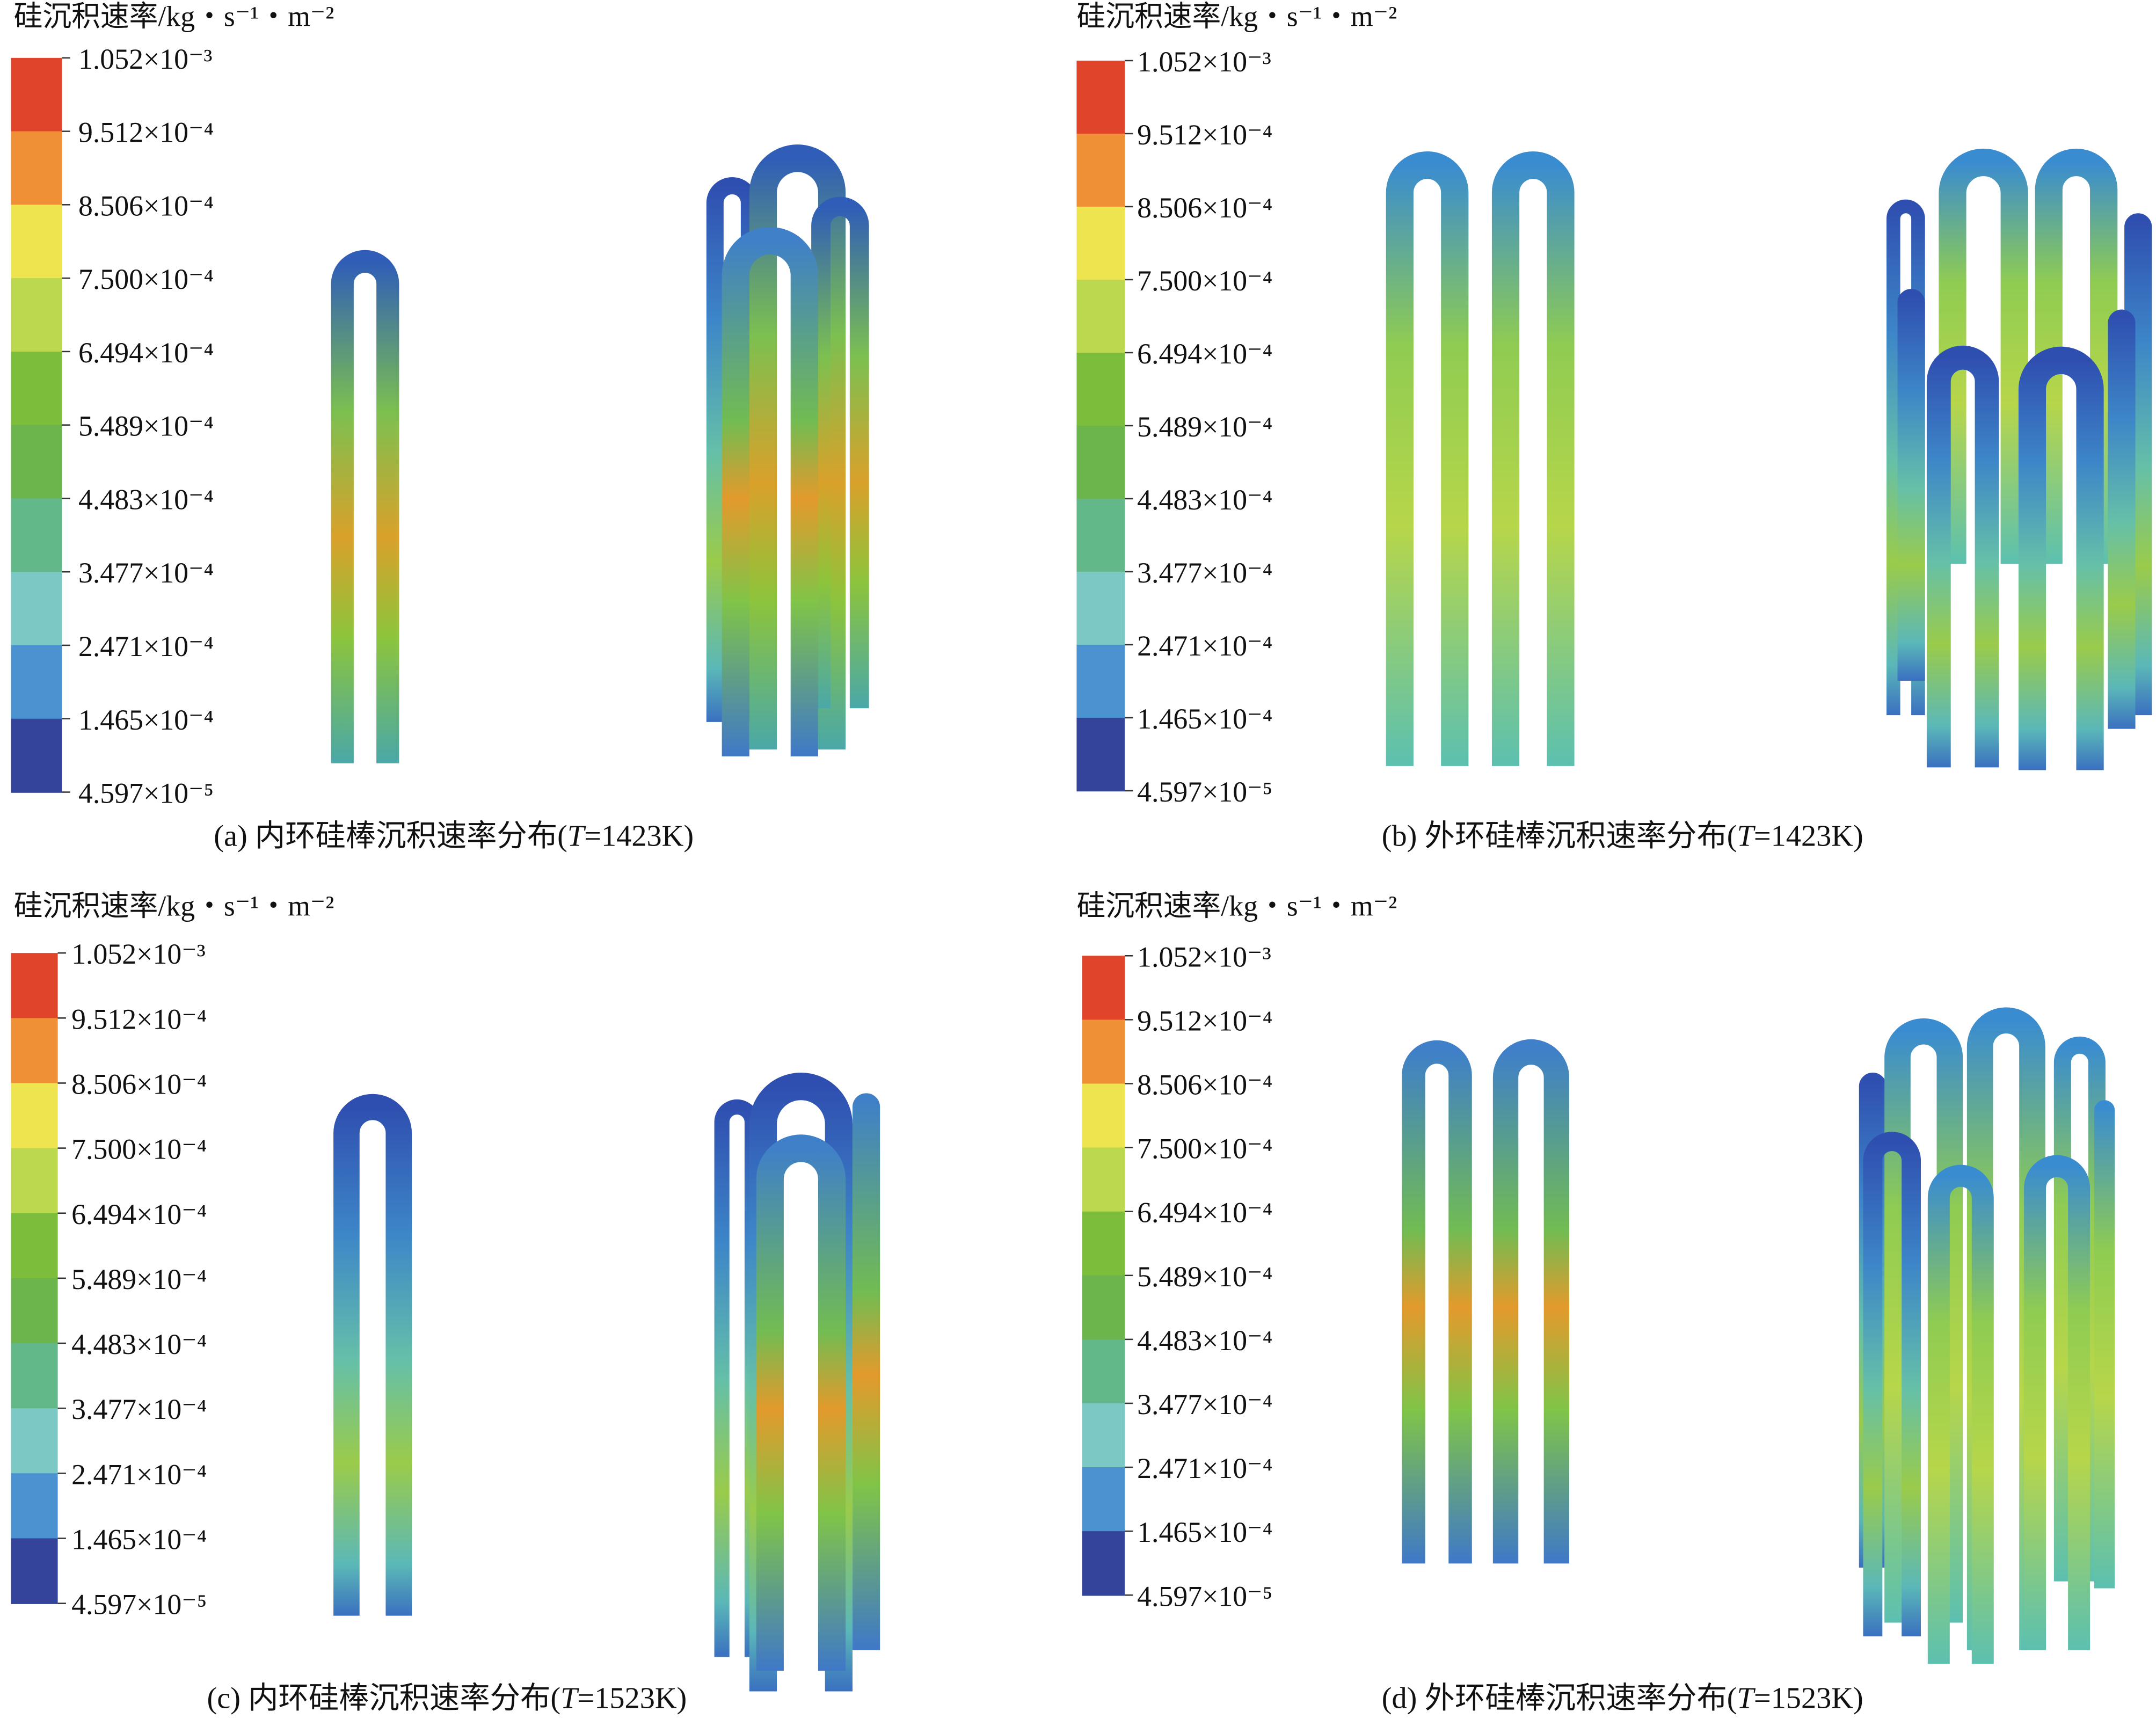 This screenshot has height=1719, width=2156. What do you see at coordinates (1559, 837) in the screenshot?
I see `caption-text: (b) 外环硅棒沉积速率分布(` at bounding box center [1559, 837].